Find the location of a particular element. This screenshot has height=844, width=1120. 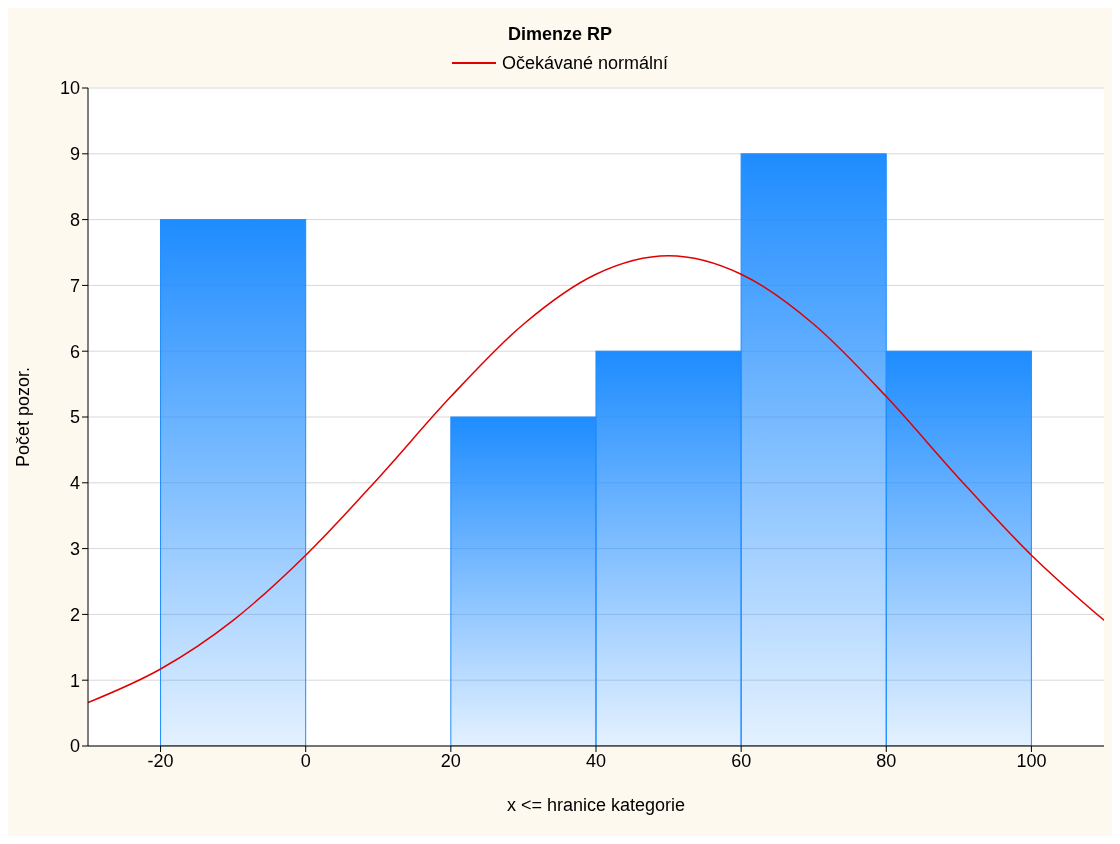

y-tick-label: 8 is located at coordinates (74, 219).